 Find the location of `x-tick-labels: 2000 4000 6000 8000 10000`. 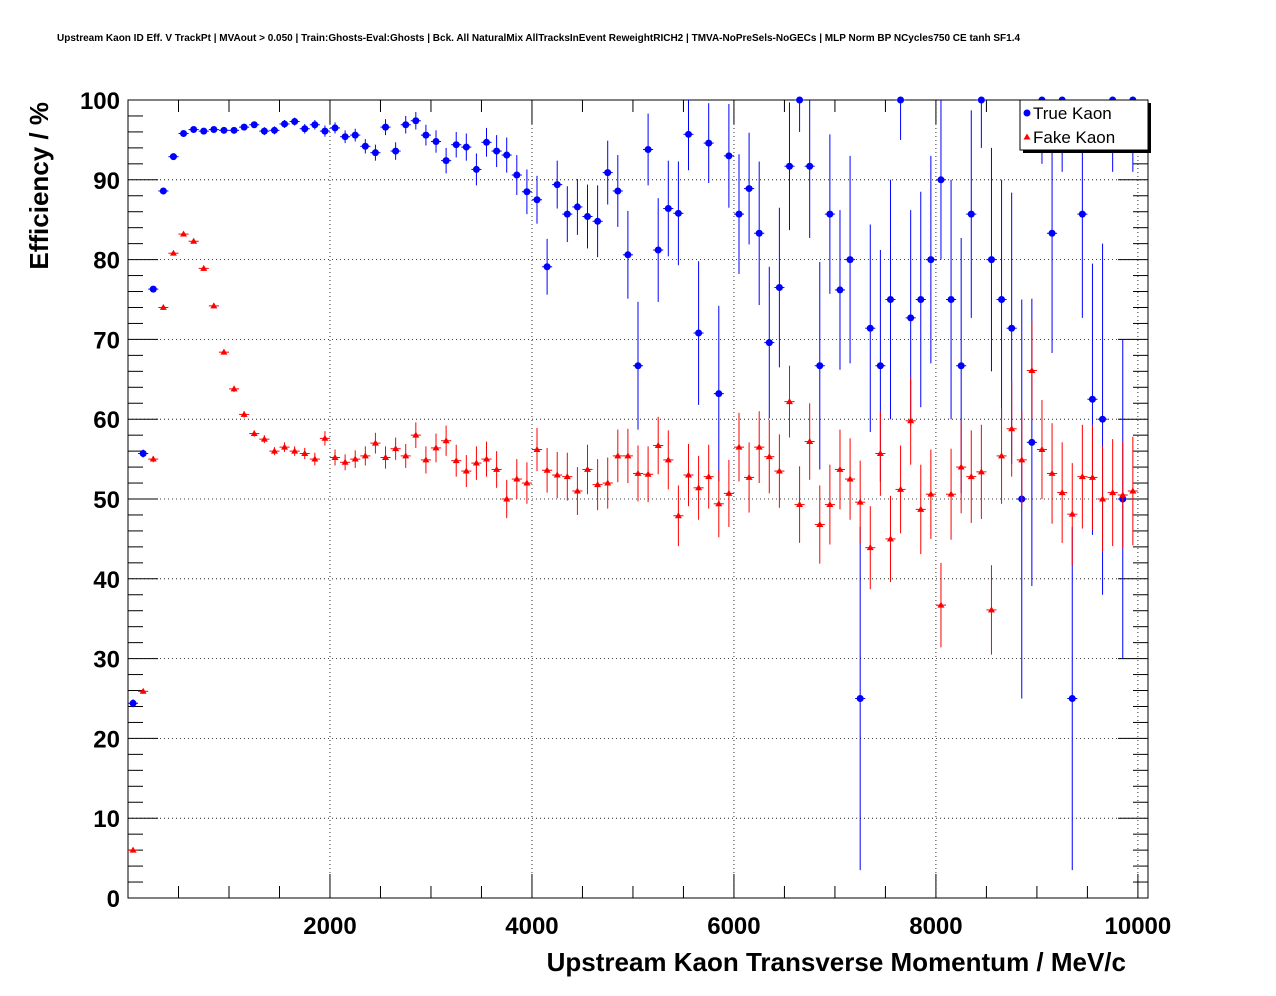

x-tick-labels: 2000 4000 6000 8000 10000 is located at coordinates (737, 926).